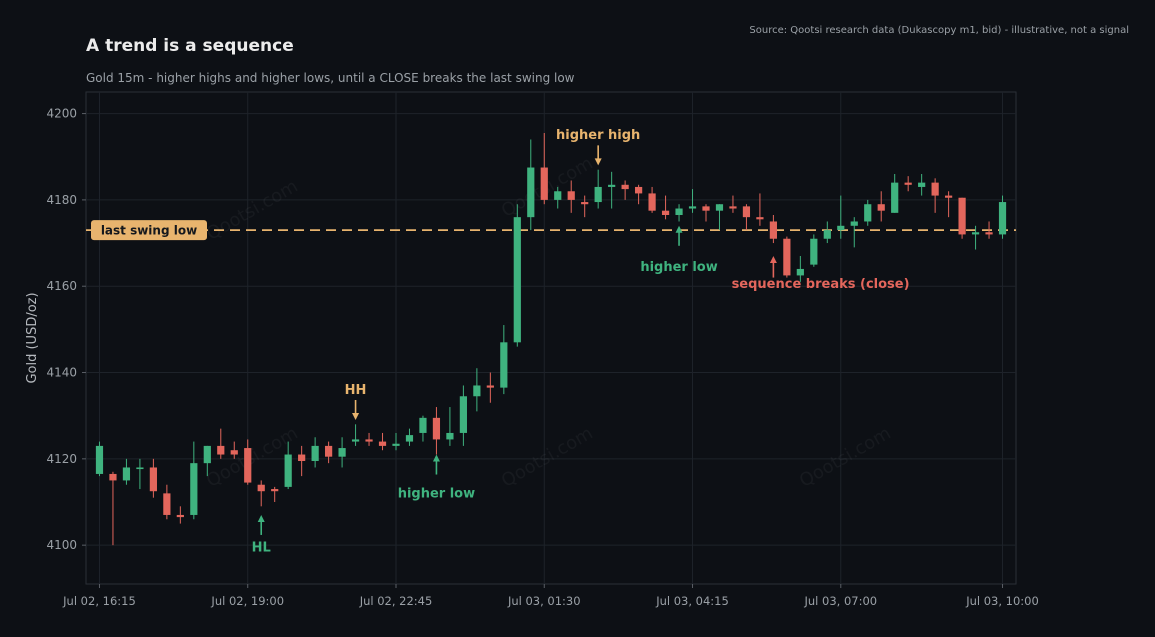  Describe the element at coordinates (396, 601) in the screenshot. I see `x-tick-label: Jul 02, 22:45` at that location.